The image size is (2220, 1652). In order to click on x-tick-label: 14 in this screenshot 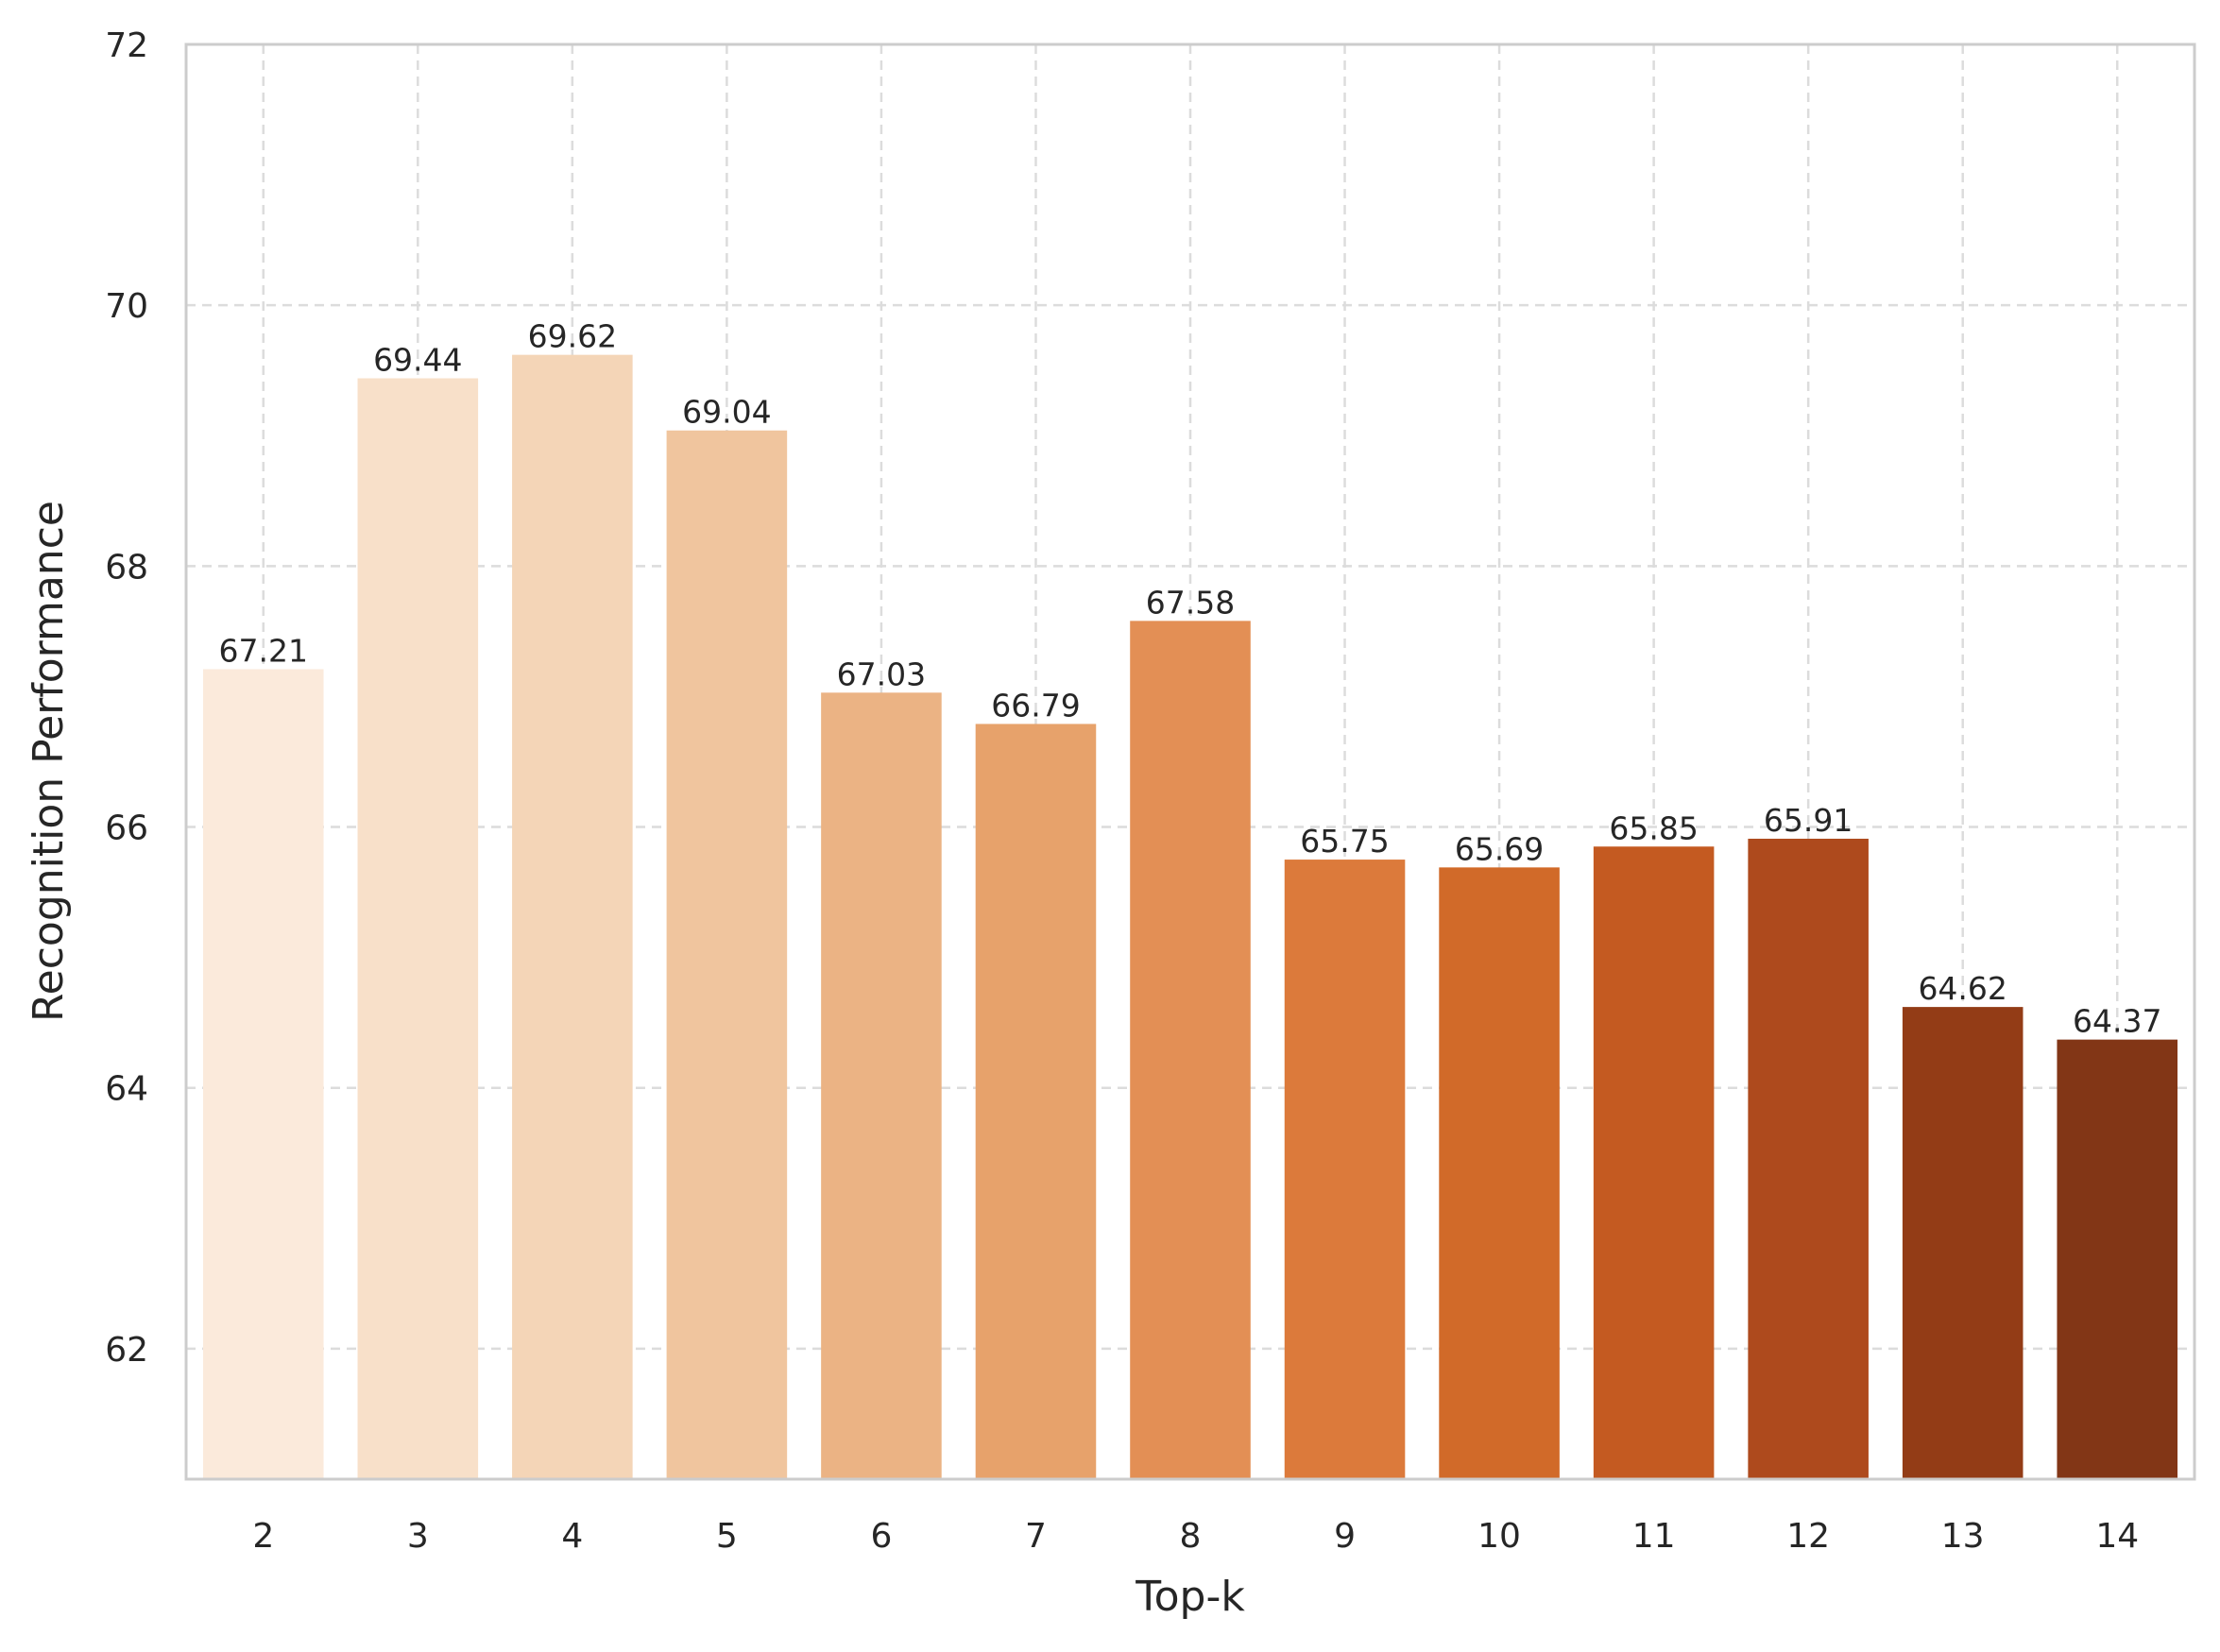, I will do `click(2117, 1536)`.